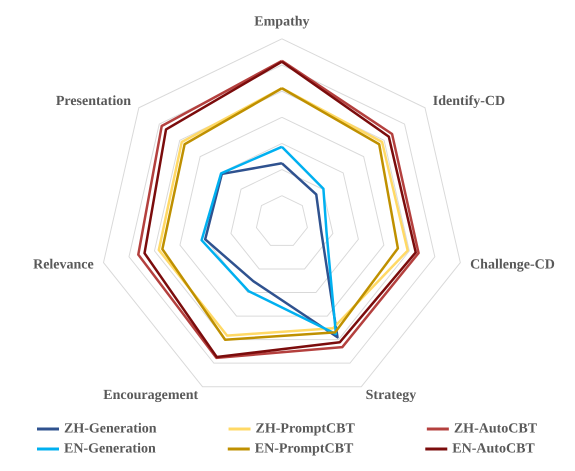  What do you see at coordinates (282, 22) in the screenshot?
I see `spoke-label: Empathy` at bounding box center [282, 22].